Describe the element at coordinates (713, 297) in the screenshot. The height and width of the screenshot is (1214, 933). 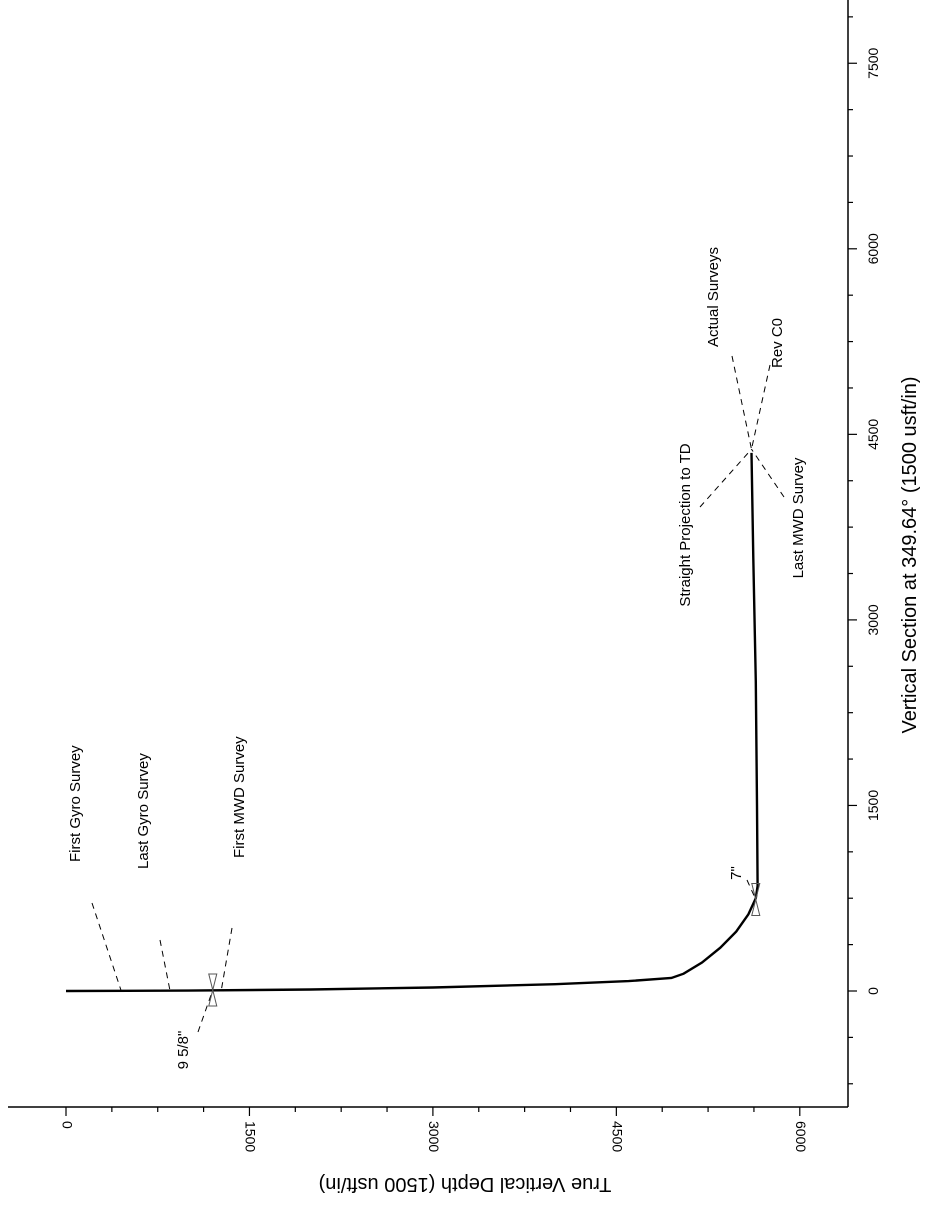
I see `annotation-label: Actual Surveys` at that location.